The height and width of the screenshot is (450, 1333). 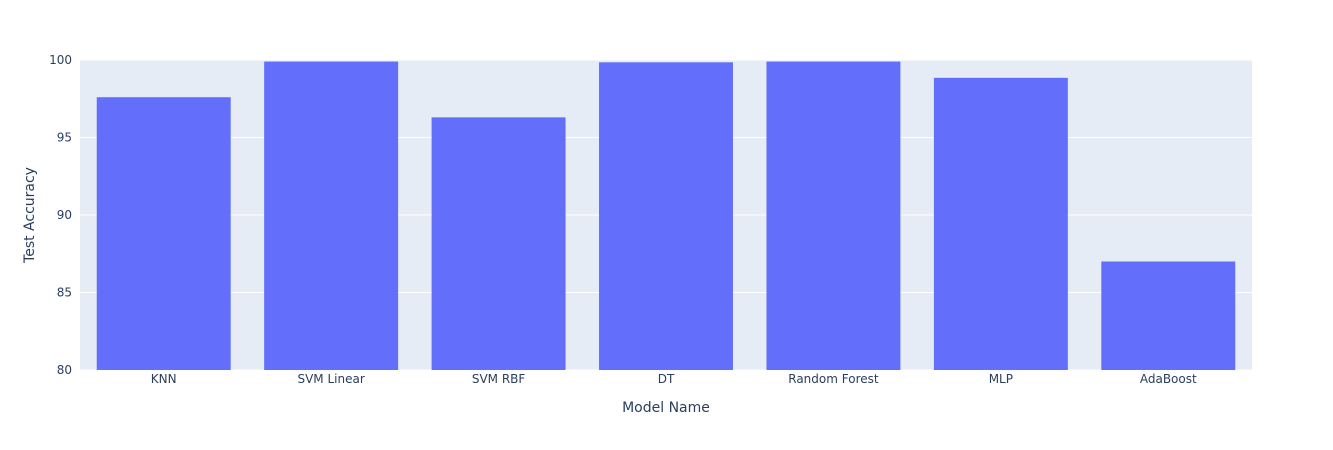 I want to click on x-axis-title: Model Name, so click(x=666, y=408).